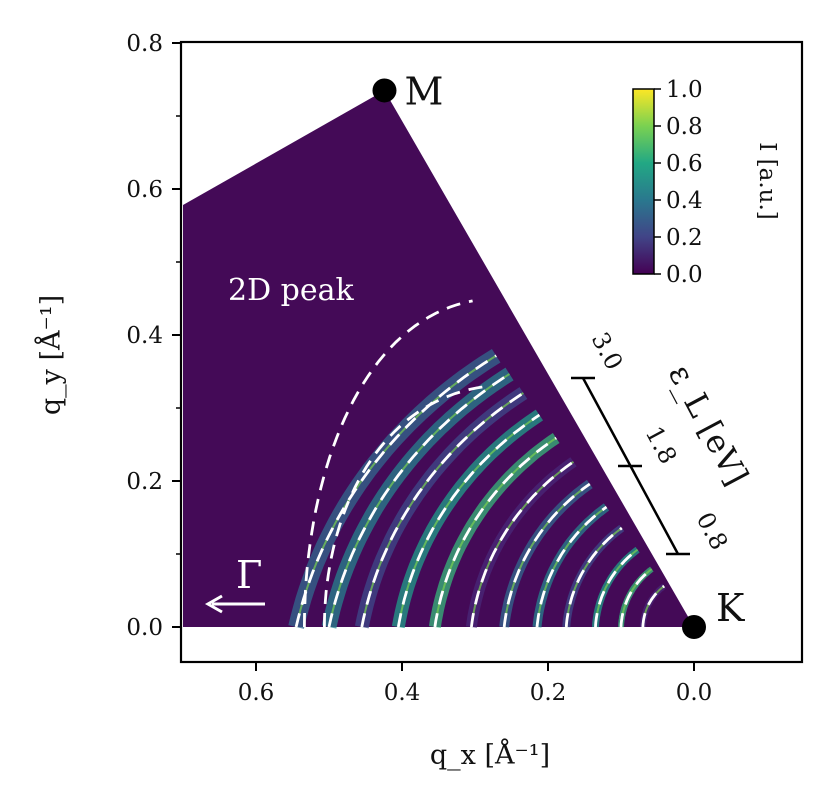 The image size is (830, 804). What do you see at coordinates (475, 684) in the screenshot?
I see `x-axis-ticks: 0.6 0.4 0.2 0.0` at bounding box center [475, 684].